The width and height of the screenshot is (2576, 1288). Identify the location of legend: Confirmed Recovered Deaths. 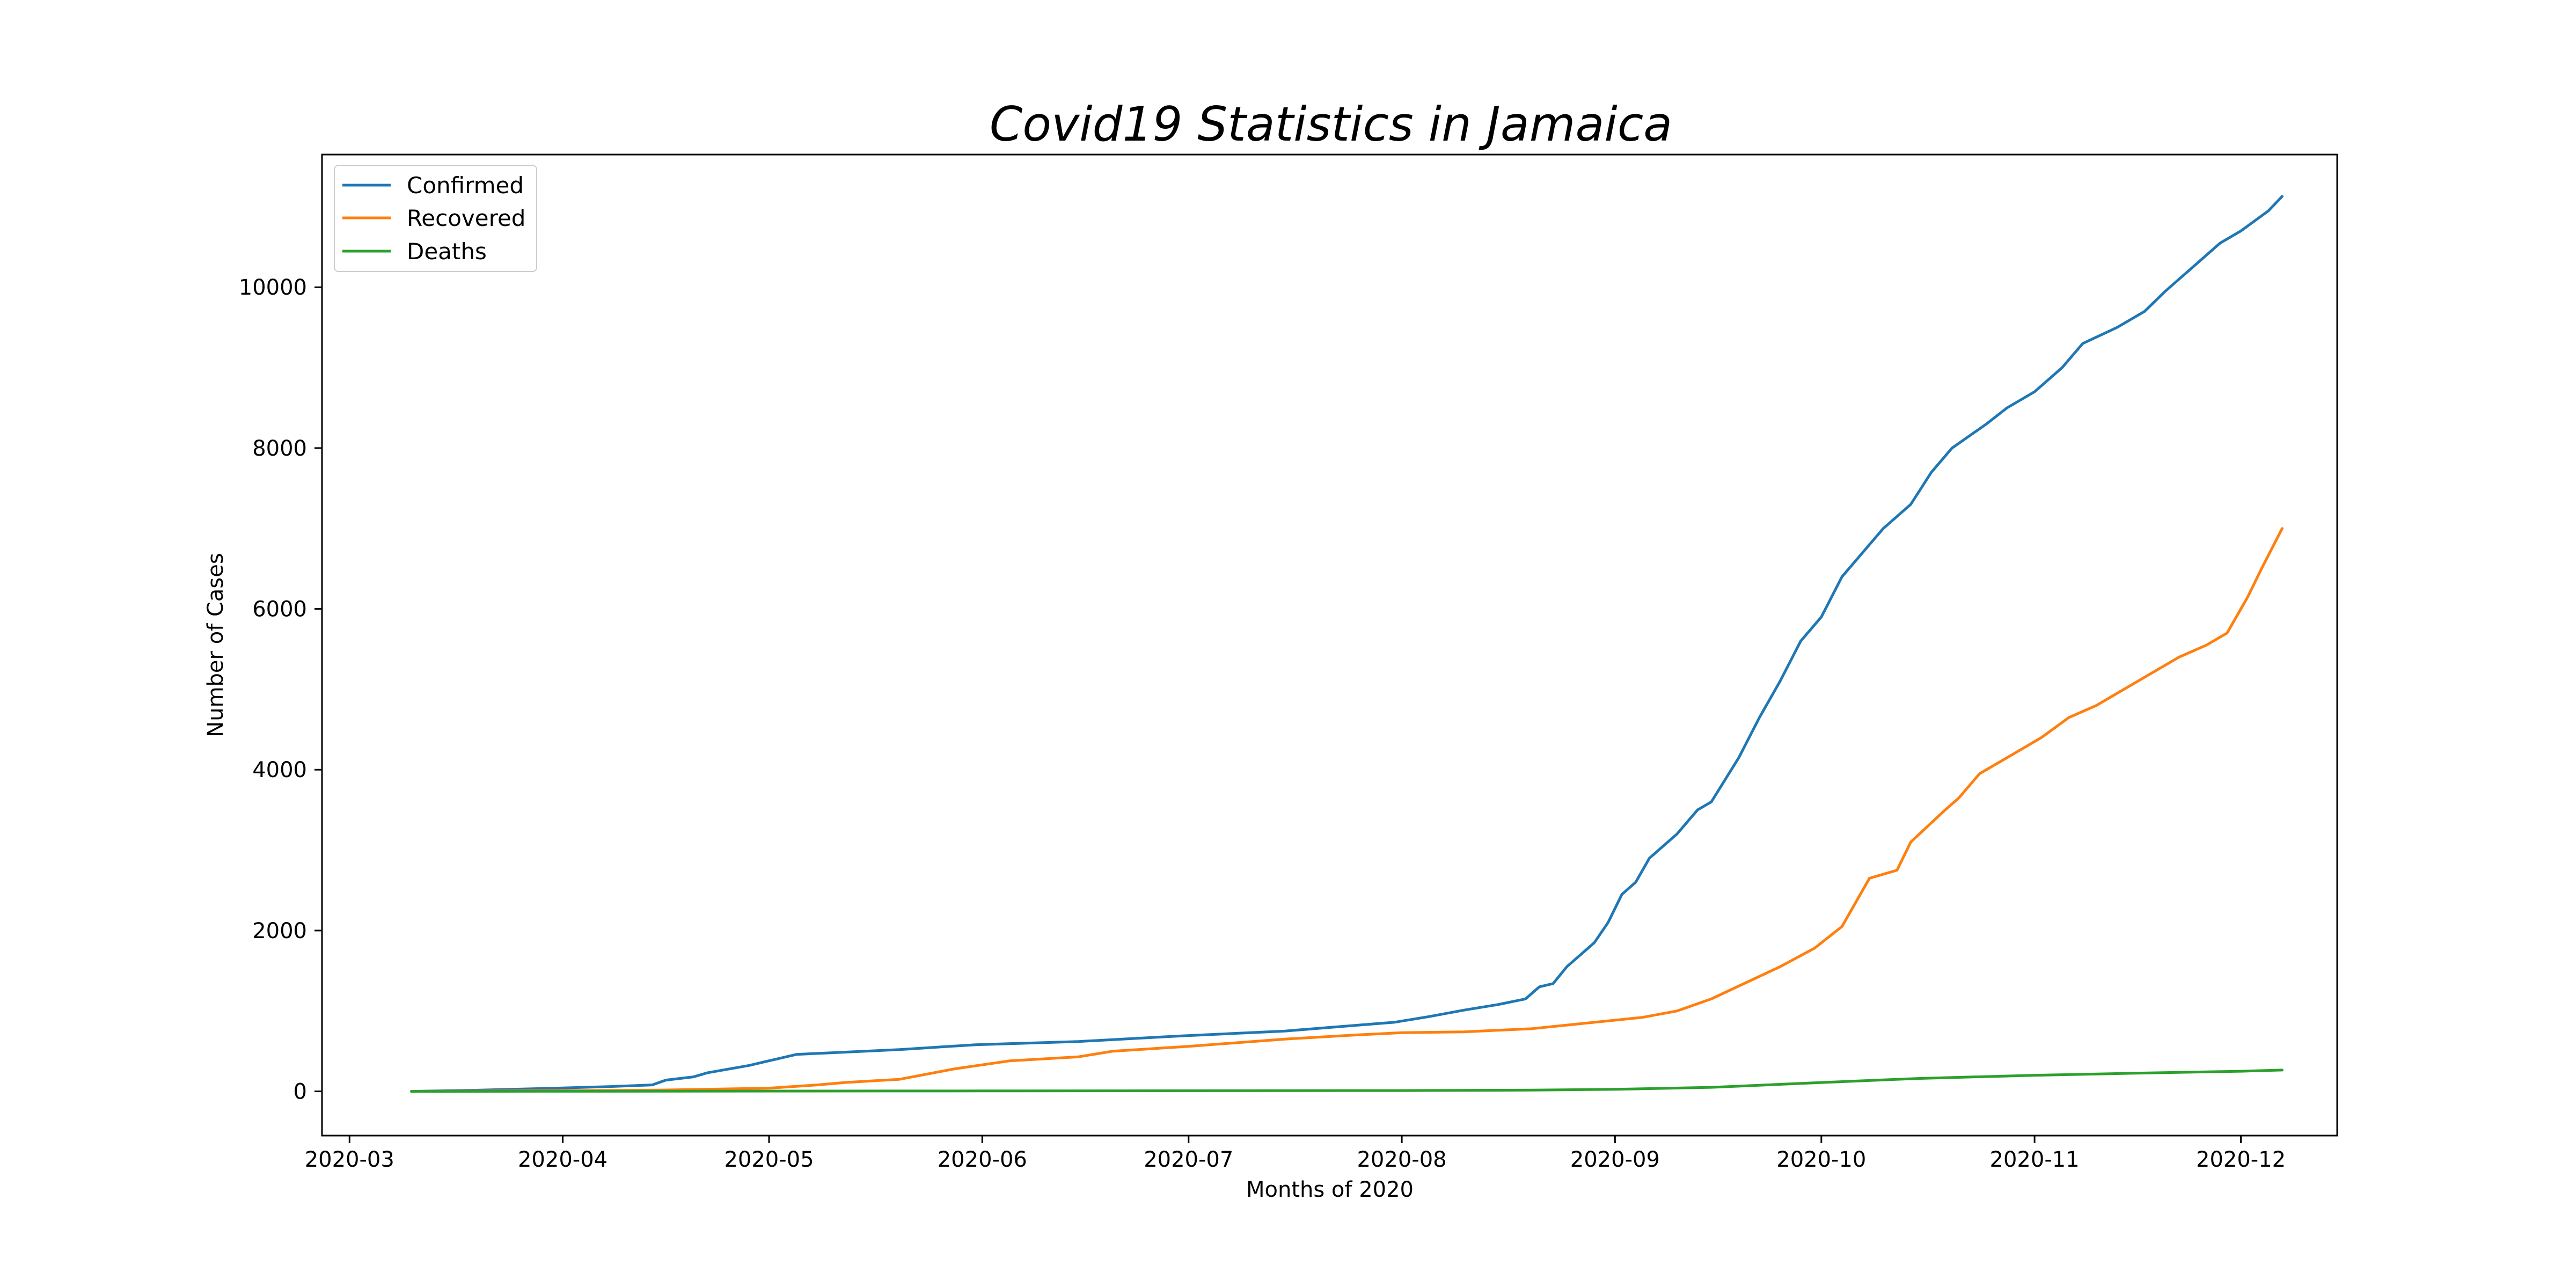
(435, 218).